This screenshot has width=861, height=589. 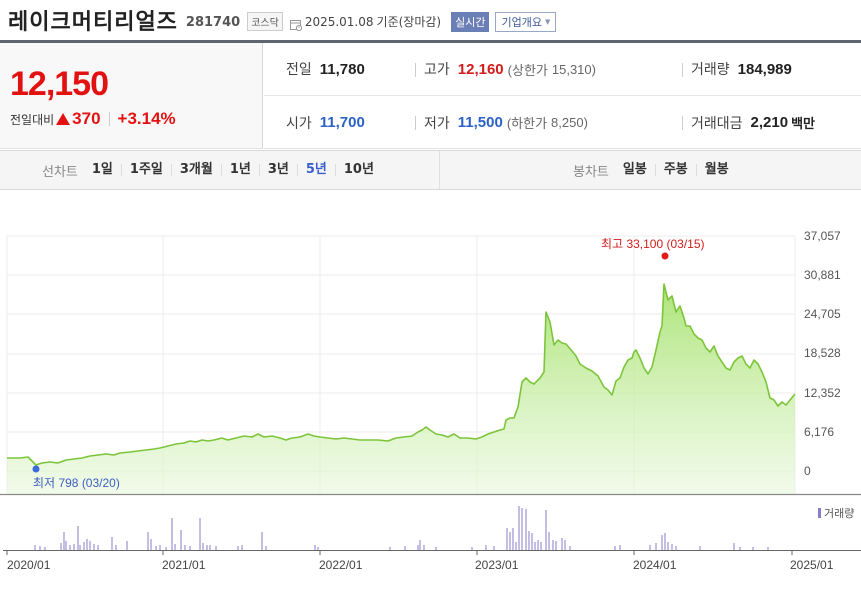 I want to click on up-triangle-icon, so click(x=63, y=119).